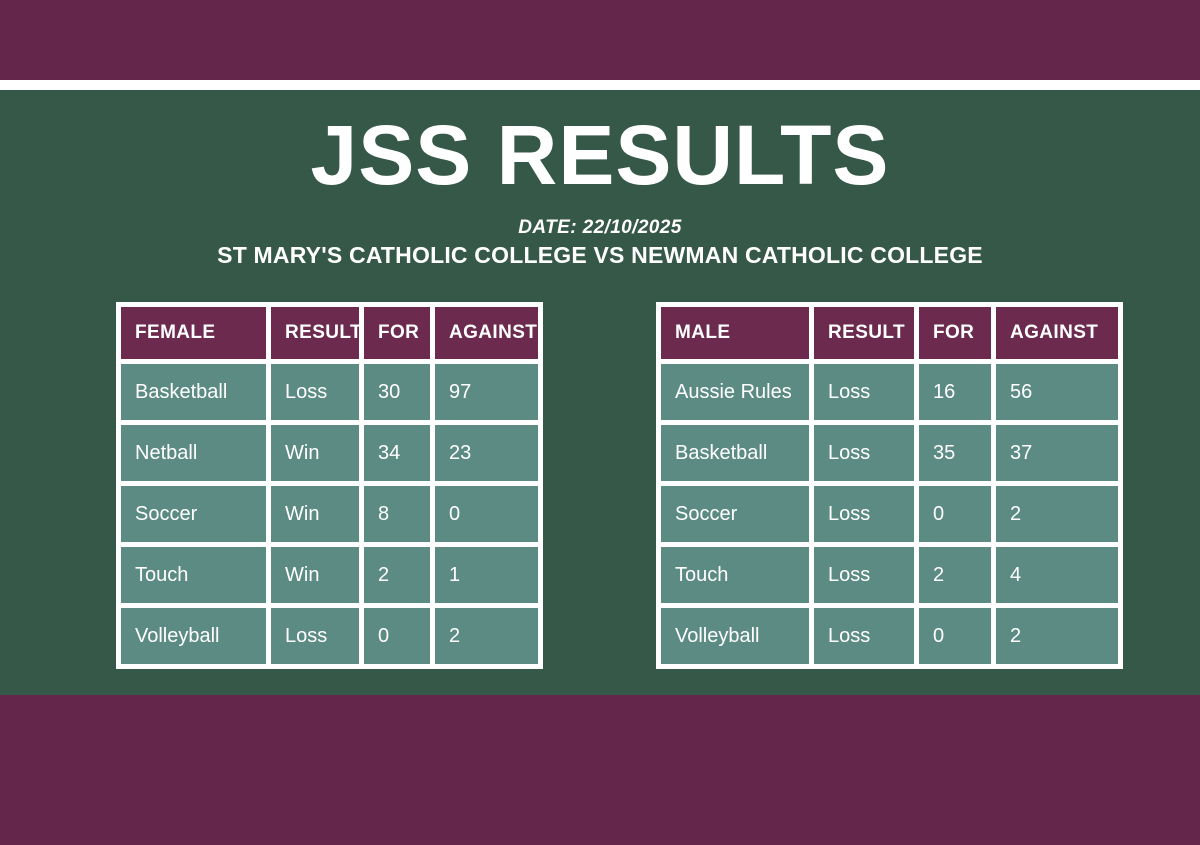 The height and width of the screenshot is (845, 1200). Describe the element at coordinates (397, 392) in the screenshot. I see `cell-for: 30` at that location.